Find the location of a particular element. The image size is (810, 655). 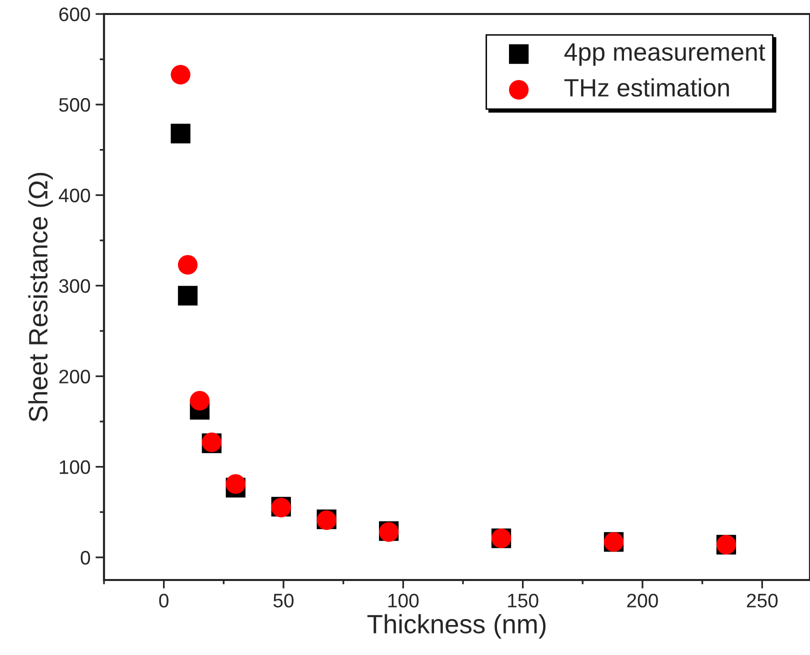

y-axis-title: Sheet Resistance (Ω) is located at coordinates (40, 297).